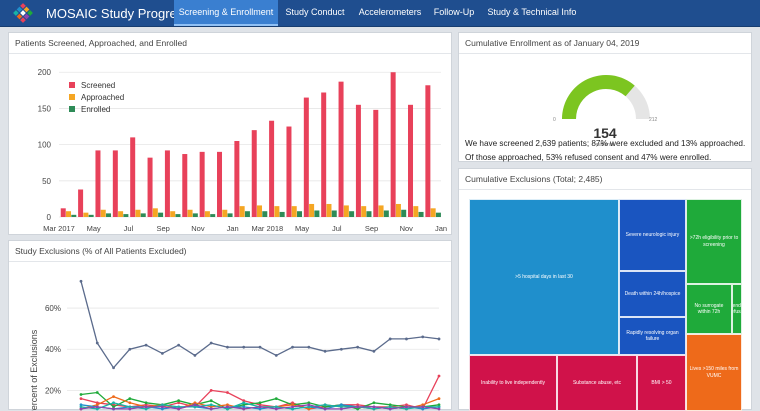  I want to click on treemap-cell: Severe neurologic injury, so click(652, 235).